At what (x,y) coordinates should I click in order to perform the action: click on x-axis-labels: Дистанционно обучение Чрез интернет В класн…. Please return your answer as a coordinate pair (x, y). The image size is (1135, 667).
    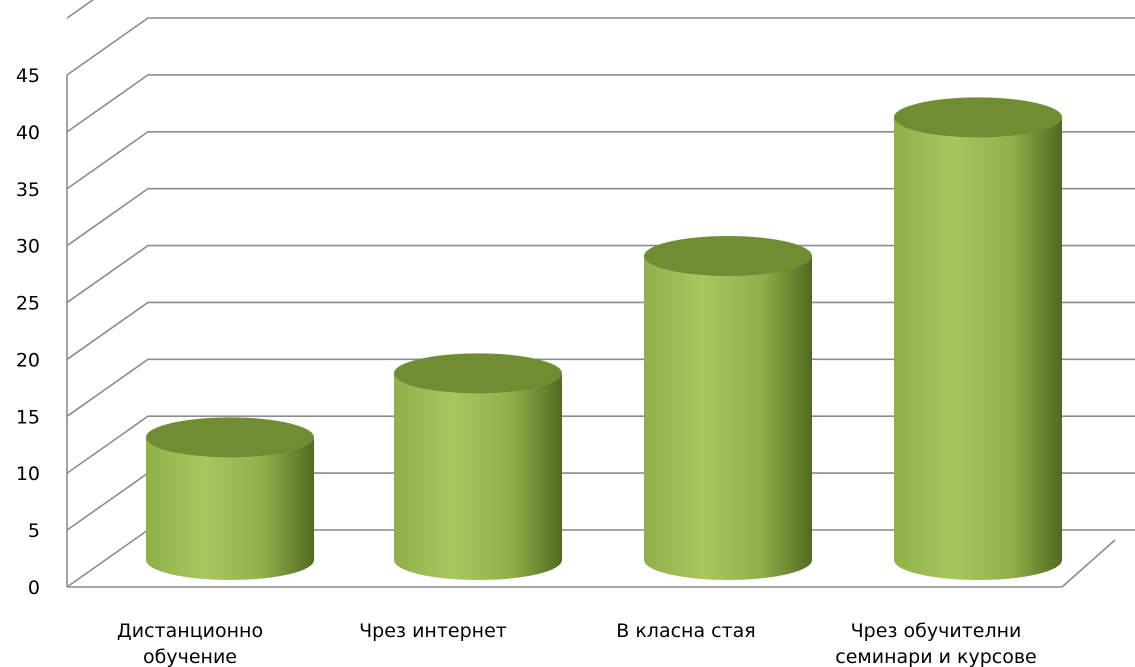
    Looking at the image, I should click on (577, 643).